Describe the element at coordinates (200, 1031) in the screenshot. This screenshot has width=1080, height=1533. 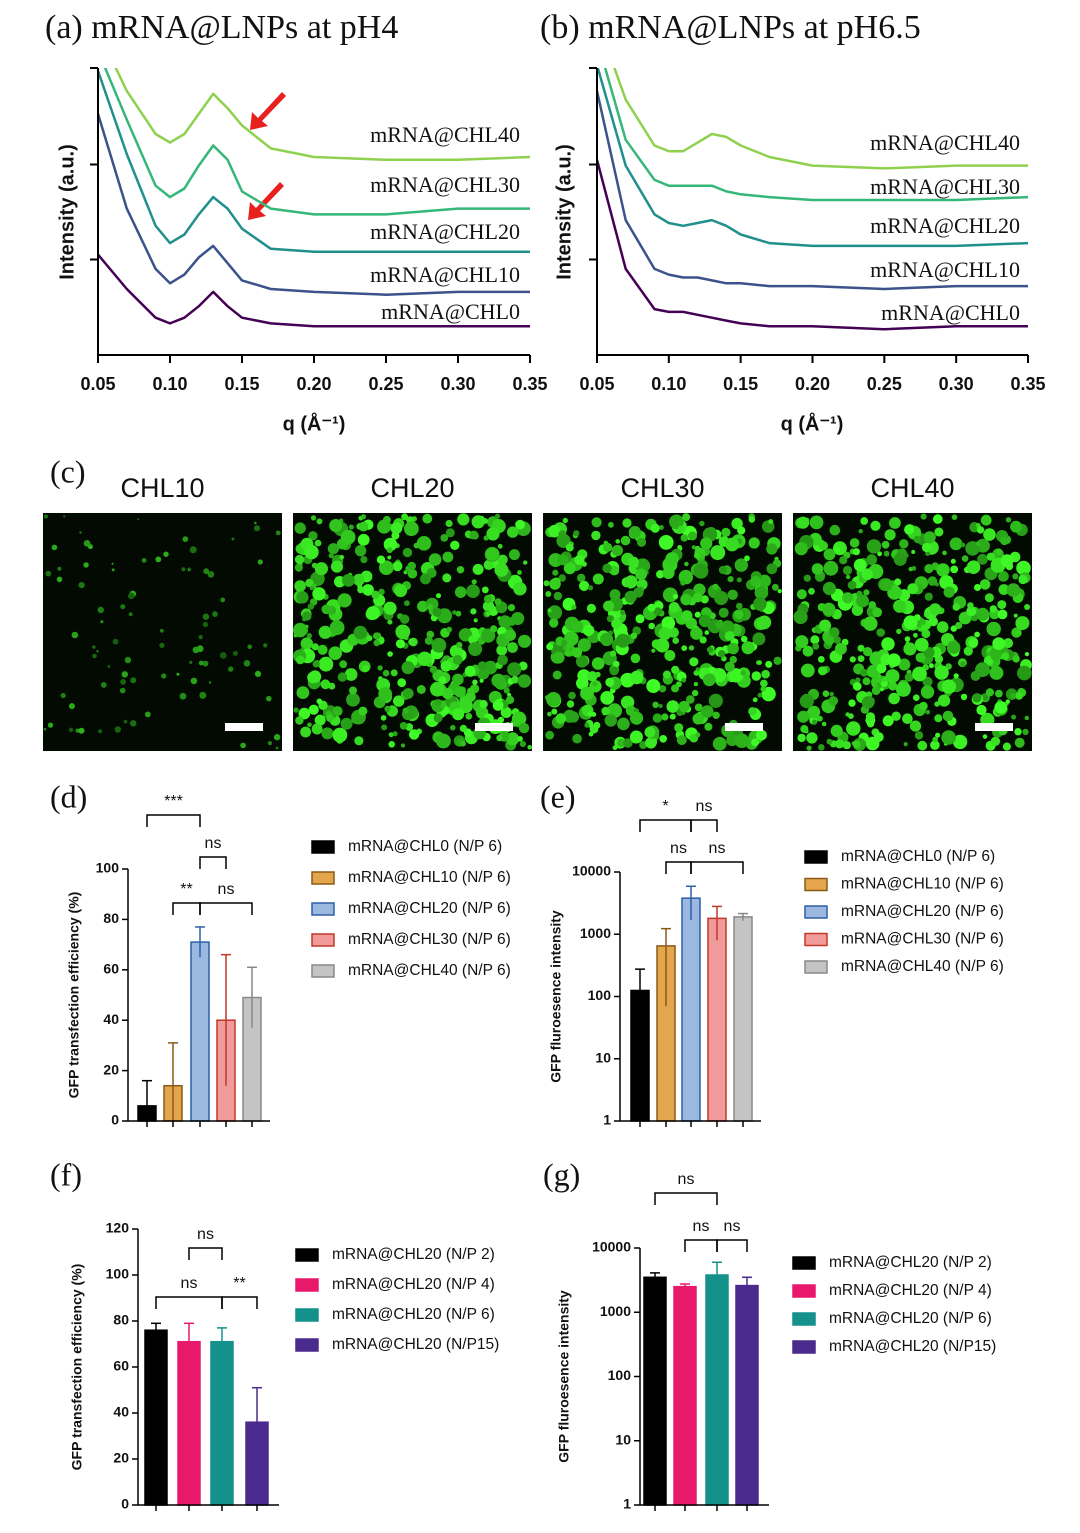
I see `bar` at that location.